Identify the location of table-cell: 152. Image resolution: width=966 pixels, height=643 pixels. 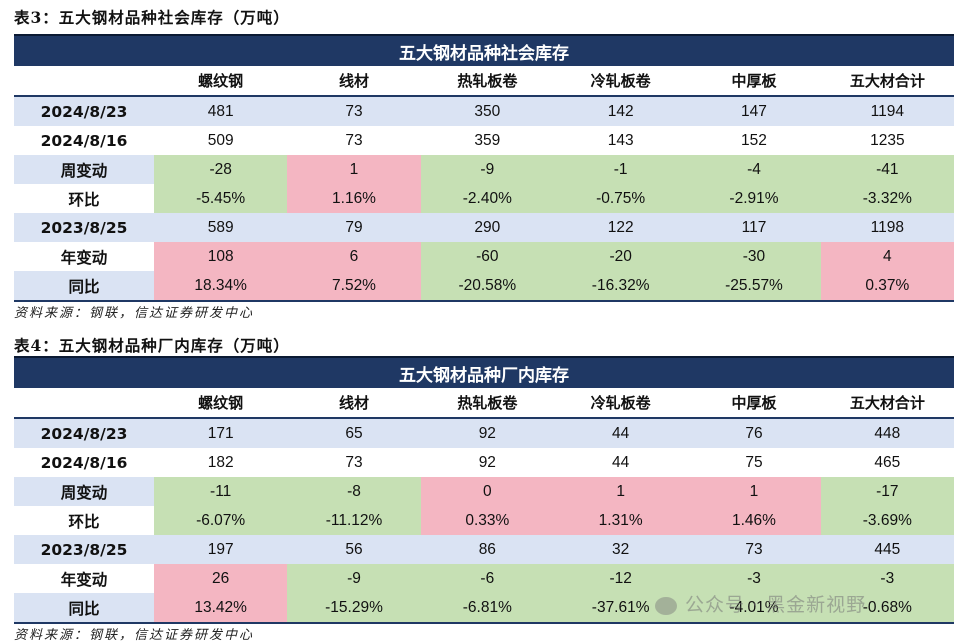
(754, 140).